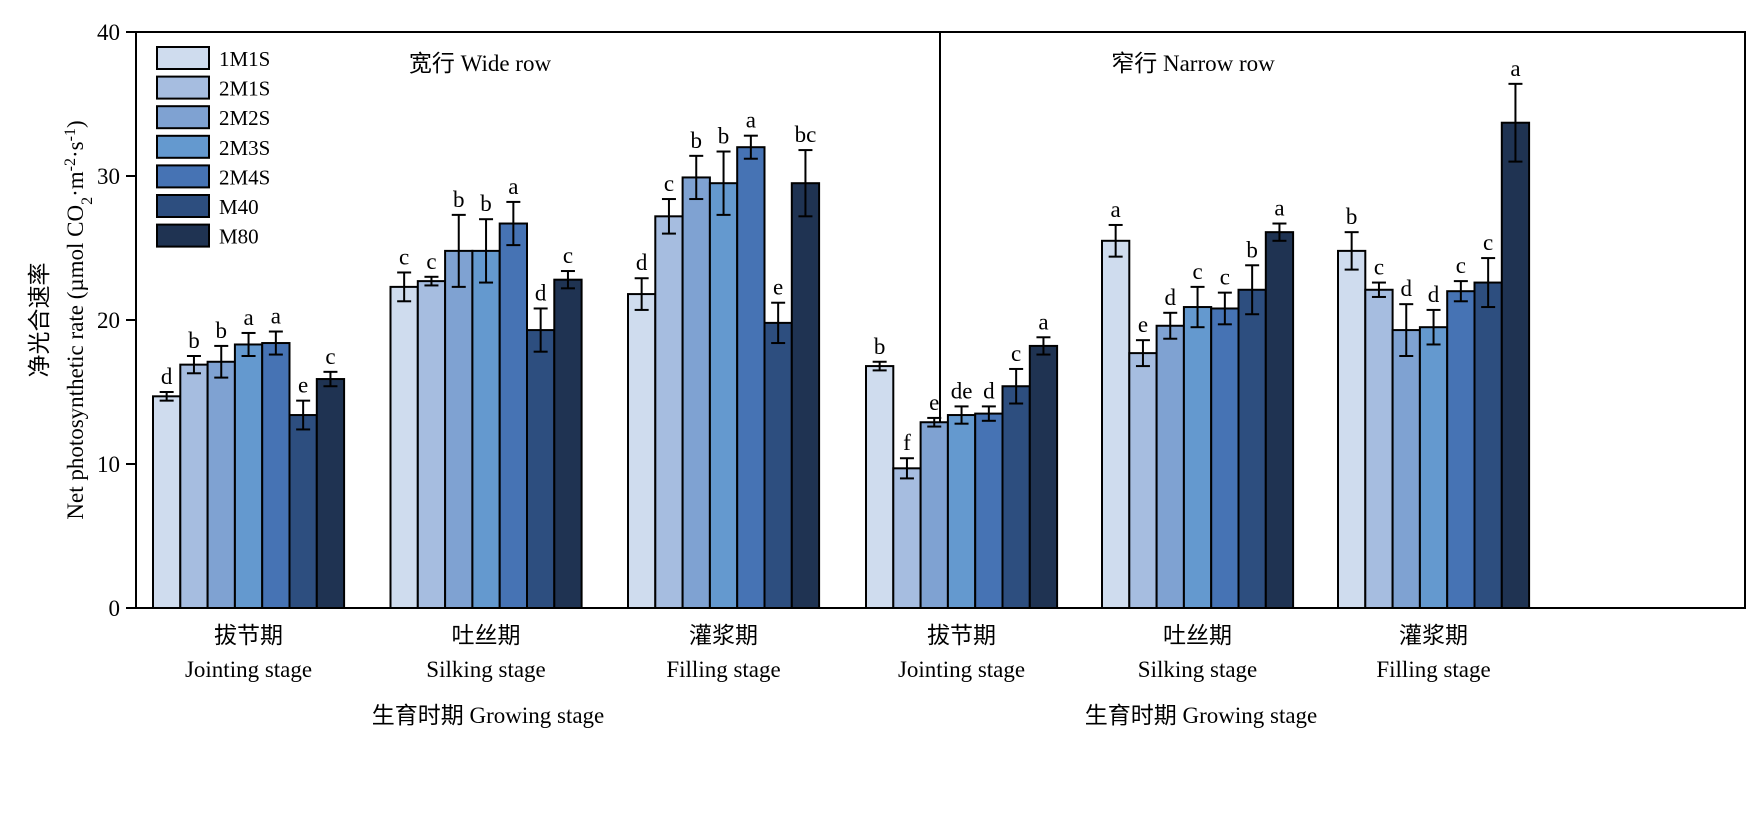  Describe the element at coordinates (244, 118) in the screenshot. I see `legend-label: 2M2S` at that location.